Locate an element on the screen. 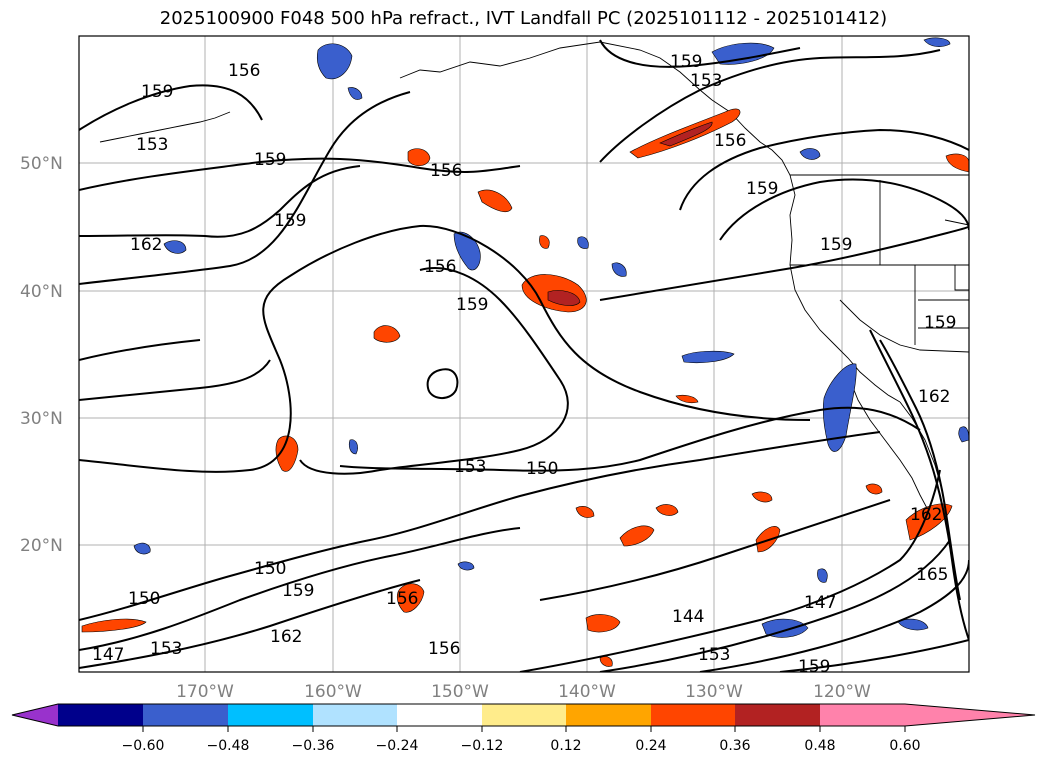  colorbar-tick-label: 0.24 is located at coordinates (650, 746).